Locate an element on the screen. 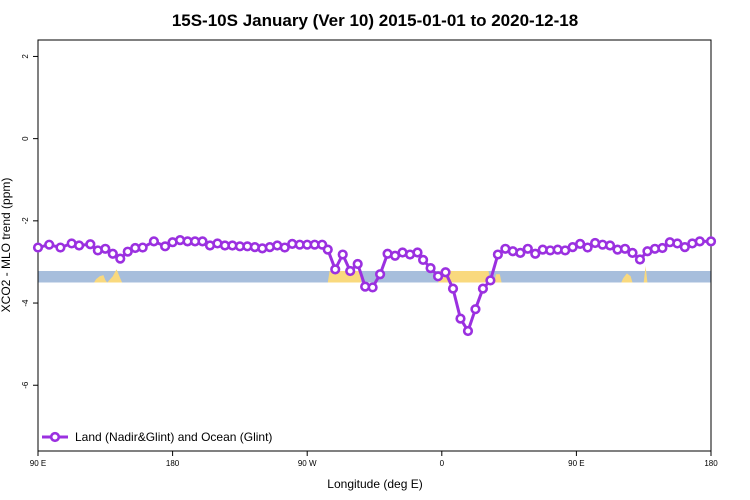 The width and height of the screenshot is (750, 500). x-tick-label-2: 90 W is located at coordinates (307, 463).